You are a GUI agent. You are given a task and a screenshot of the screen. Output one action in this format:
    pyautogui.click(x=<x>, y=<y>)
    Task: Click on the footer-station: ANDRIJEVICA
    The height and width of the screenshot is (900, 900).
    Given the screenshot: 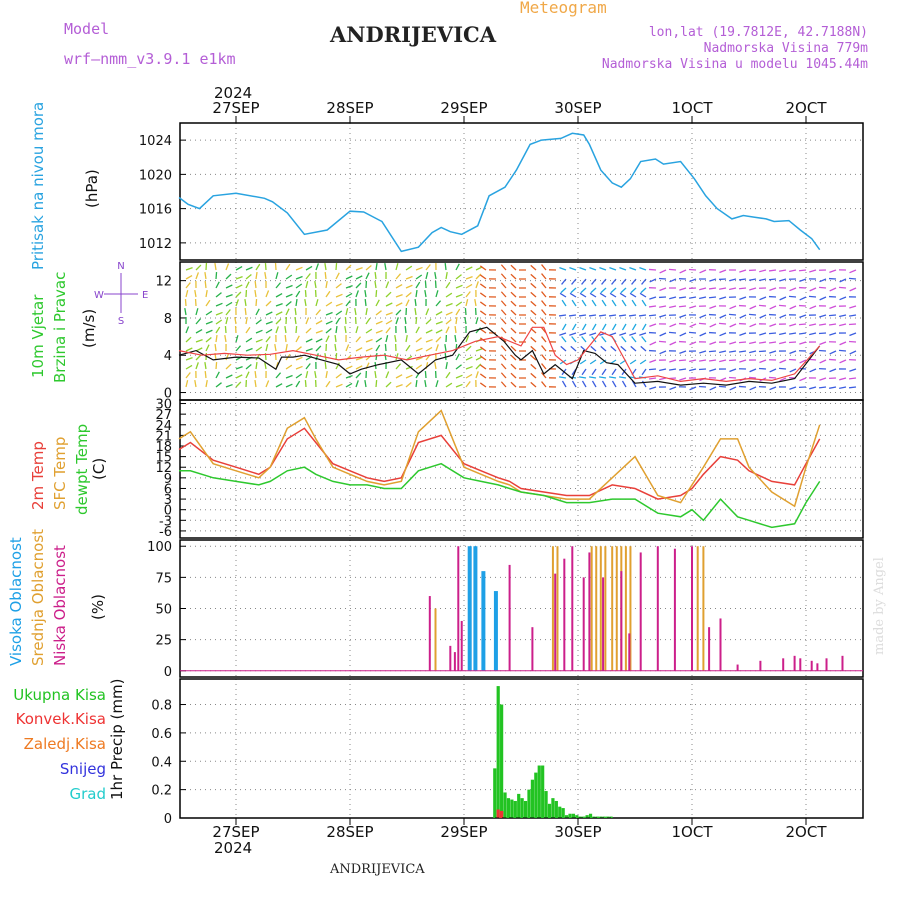 What is the action you would take?
    pyautogui.click(x=377, y=869)
    